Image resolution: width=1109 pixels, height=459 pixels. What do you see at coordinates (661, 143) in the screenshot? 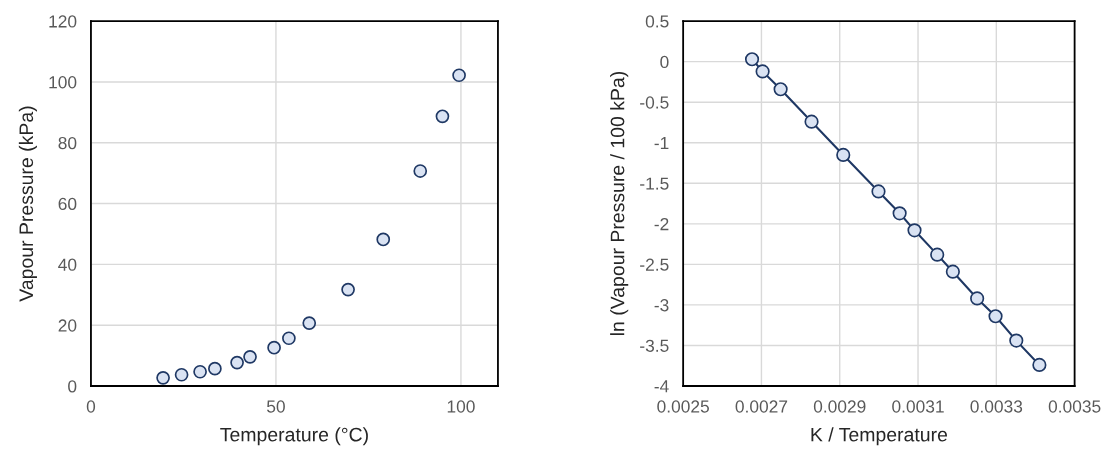
I see `y-tick-label: -1` at bounding box center [661, 143].